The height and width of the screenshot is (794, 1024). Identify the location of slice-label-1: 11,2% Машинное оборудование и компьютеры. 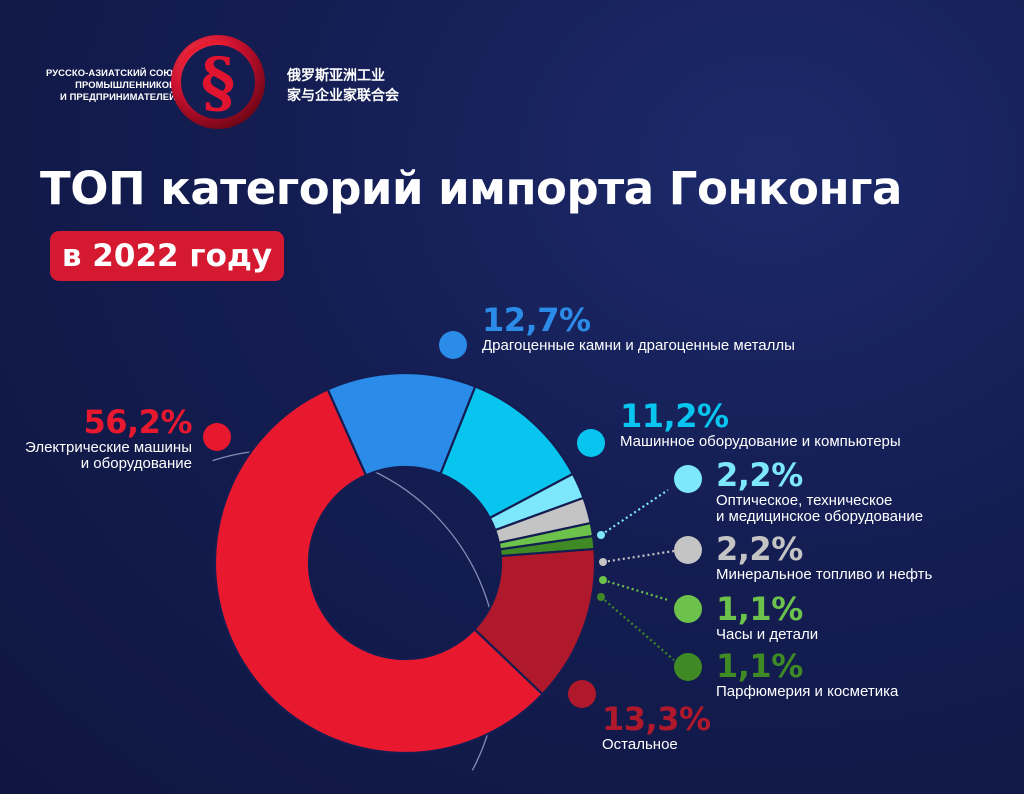
(760, 424).